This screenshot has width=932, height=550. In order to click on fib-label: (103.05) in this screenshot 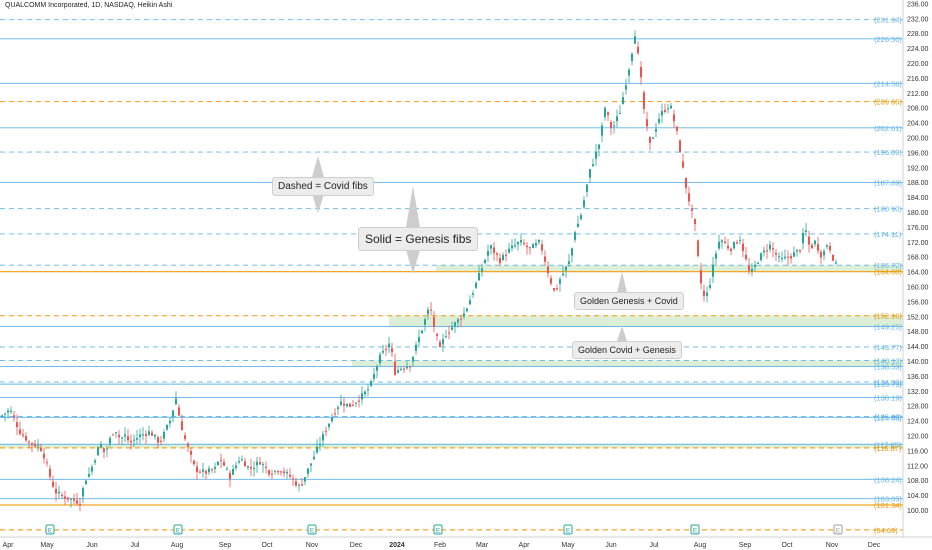, I will do `click(888, 499)`.